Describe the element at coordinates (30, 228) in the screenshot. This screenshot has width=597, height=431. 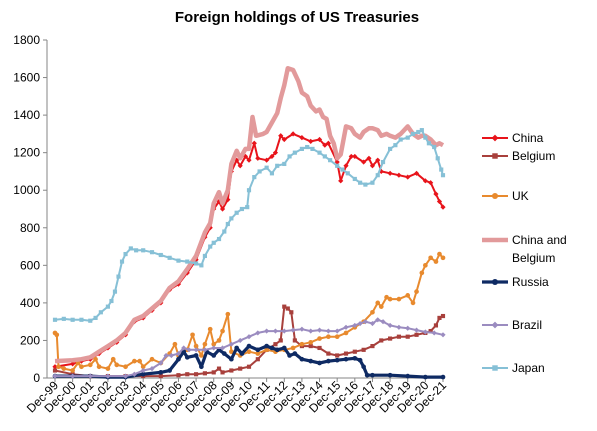
I see `y-tick-label: 800` at that location.